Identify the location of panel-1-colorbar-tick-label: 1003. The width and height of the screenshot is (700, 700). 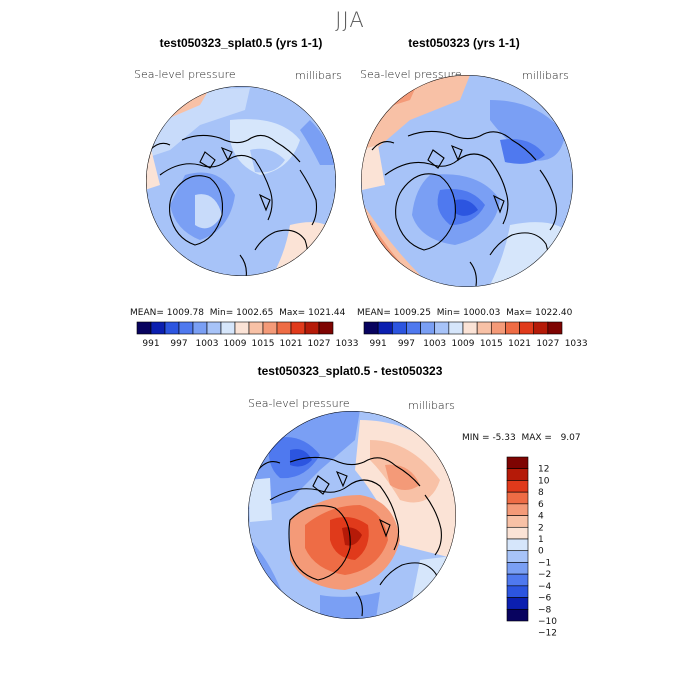
(207, 344).